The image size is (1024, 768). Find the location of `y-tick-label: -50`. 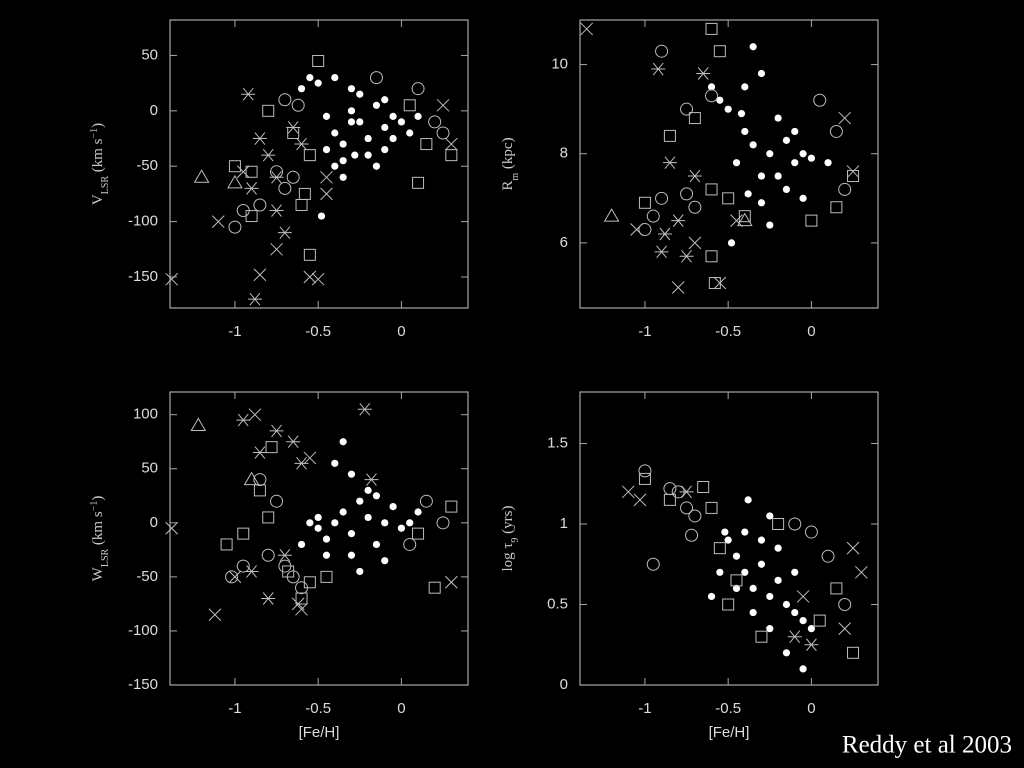

y-tick-label: -50 is located at coordinates (147, 576).